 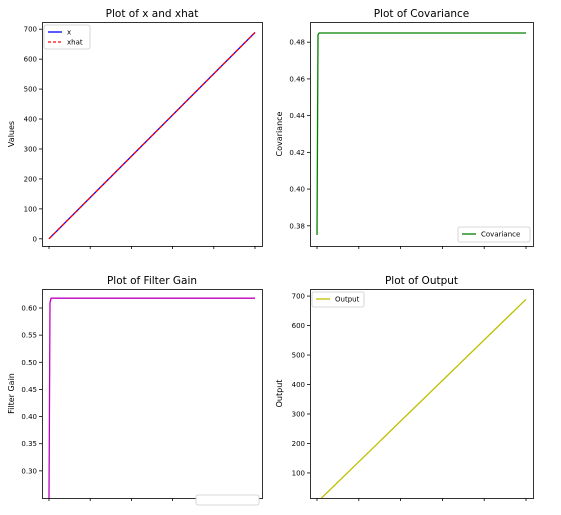 I want to click on legend: Covariance, so click(x=494, y=234).